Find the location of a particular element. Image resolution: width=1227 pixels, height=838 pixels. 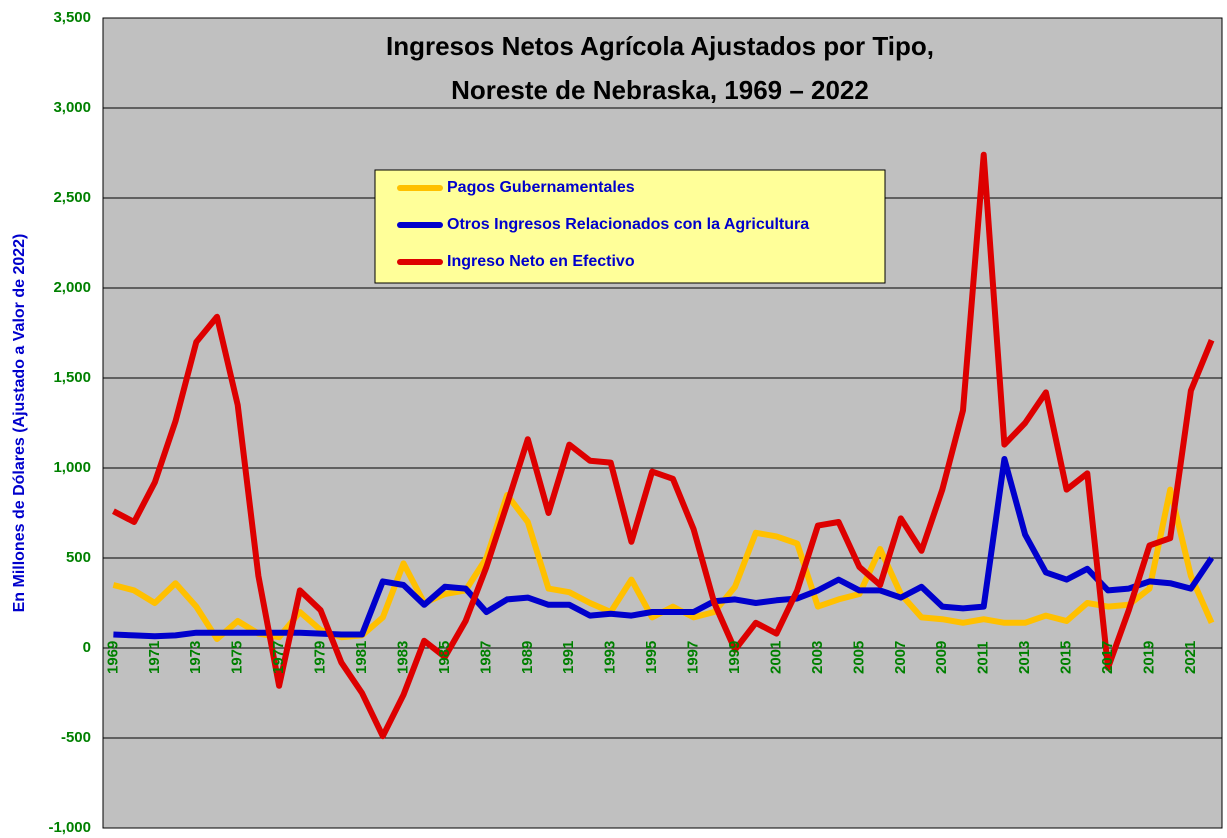

x-tick-label: 1973 is located at coordinates (195, 657).